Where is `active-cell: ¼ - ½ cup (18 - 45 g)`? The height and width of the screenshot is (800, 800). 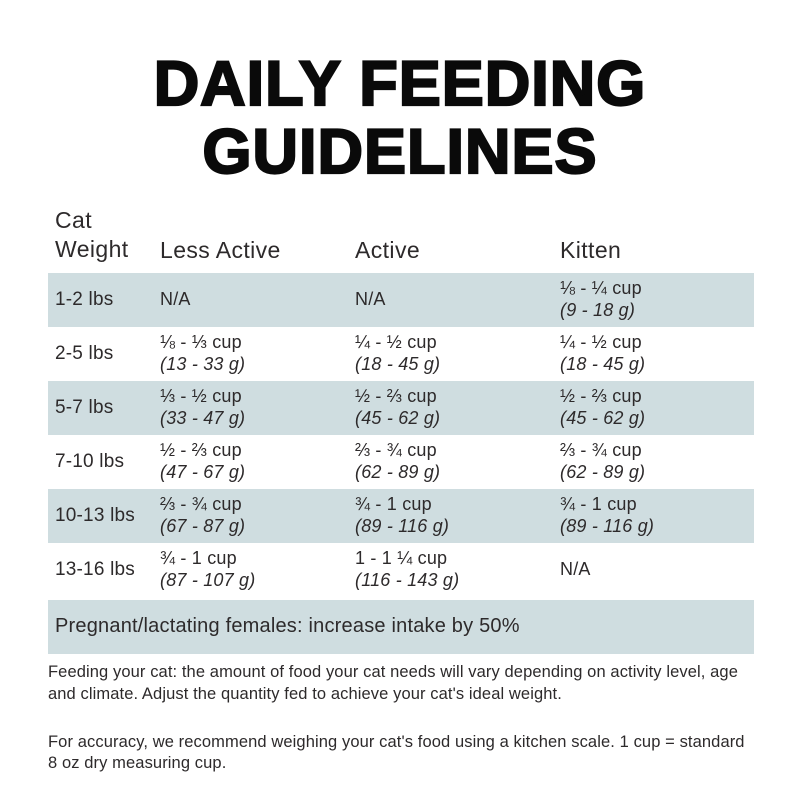
active-cell: ¼ - ½ cup (18 - 45 g) is located at coordinates (457, 354).